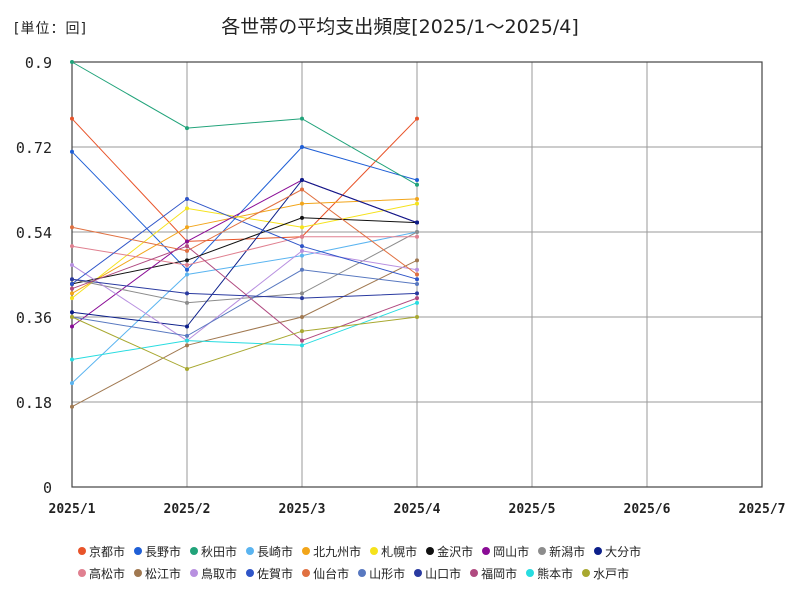 The image size is (800, 600). What do you see at coordinates (157, 573) in the screenshot?
I see `legend-item: 松江市` at bounding box center [157, 573].